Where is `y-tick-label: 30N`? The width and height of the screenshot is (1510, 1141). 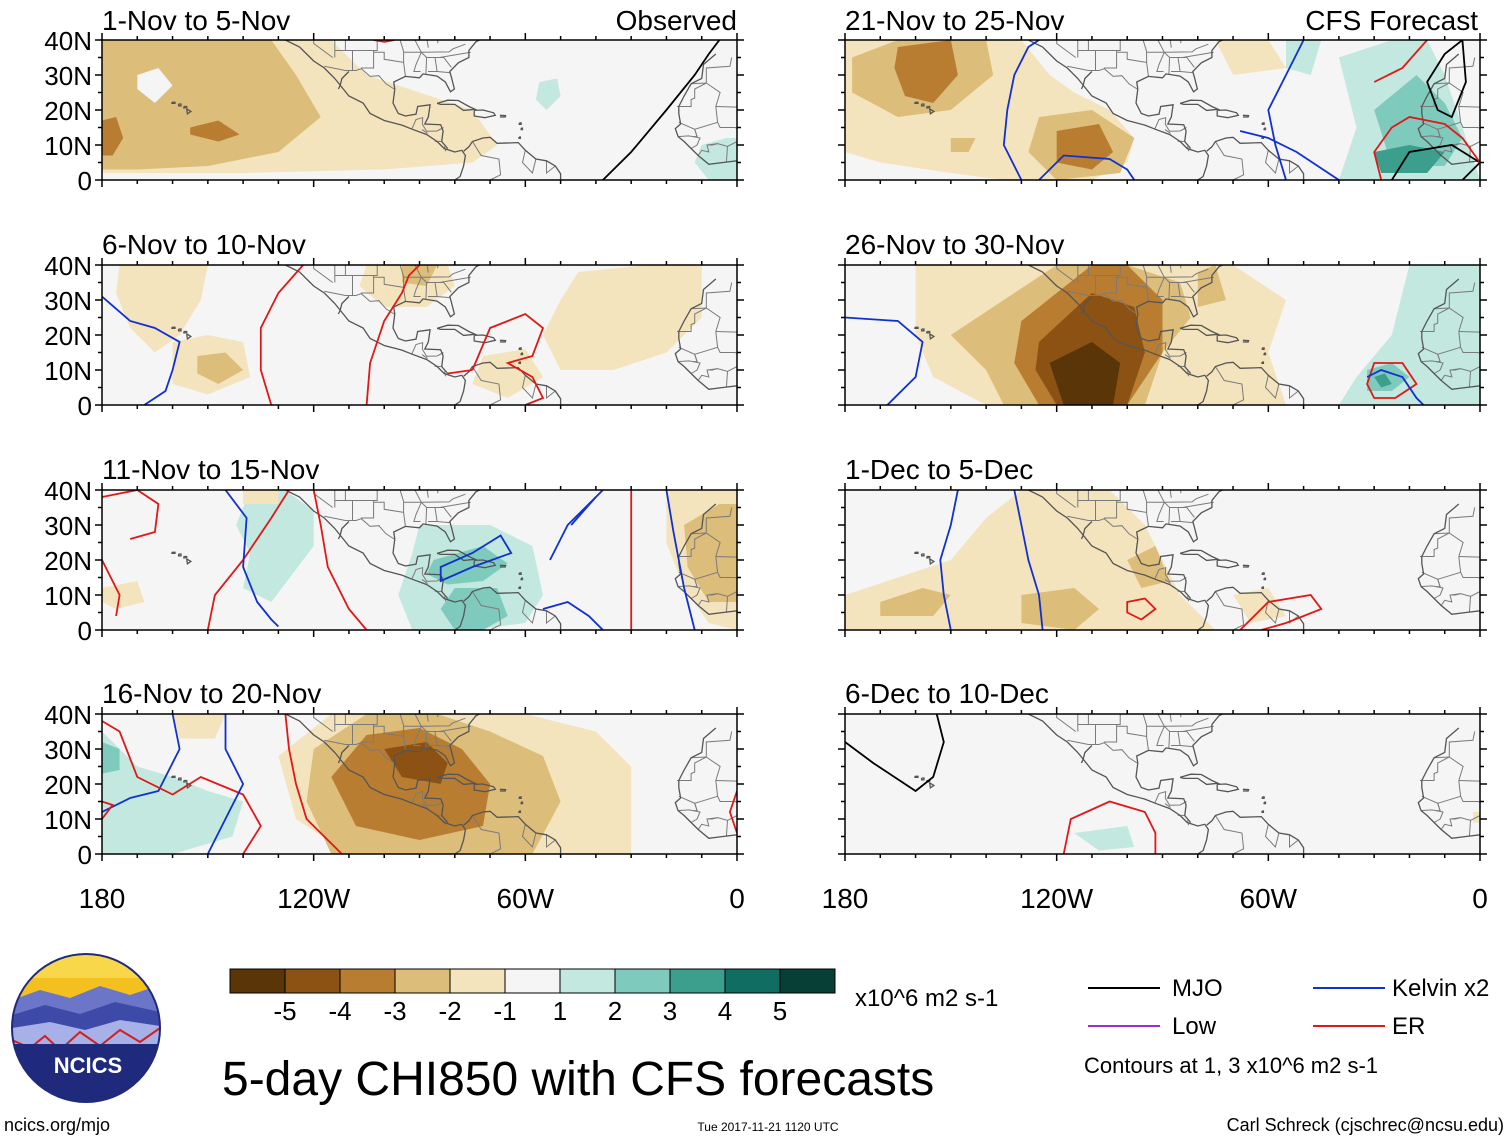 y-tick-label: 30N is located at coordinates (68, 76).